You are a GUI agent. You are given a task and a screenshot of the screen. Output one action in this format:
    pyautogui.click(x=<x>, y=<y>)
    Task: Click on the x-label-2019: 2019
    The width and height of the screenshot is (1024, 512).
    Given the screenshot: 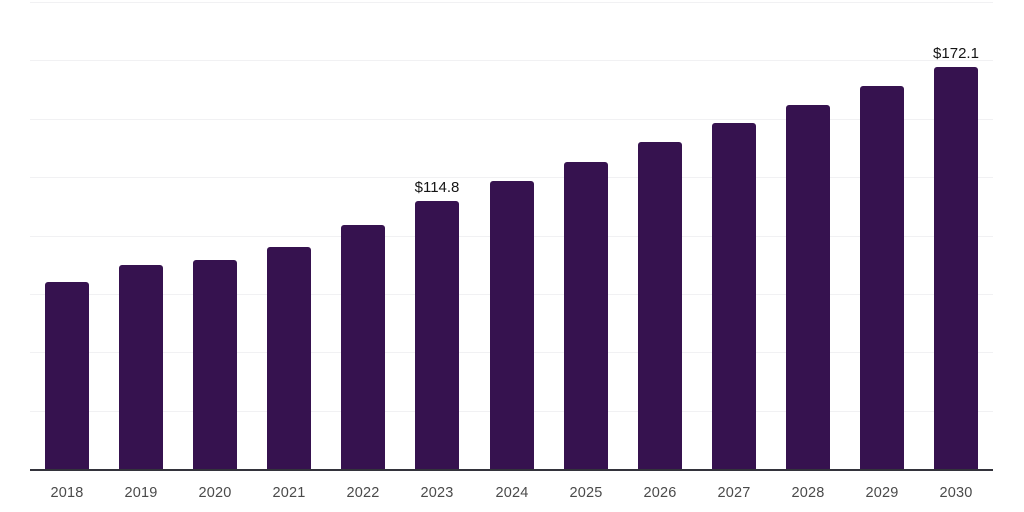 What is the action you would take?
    pyautogui.click(x=141, y=493)
    